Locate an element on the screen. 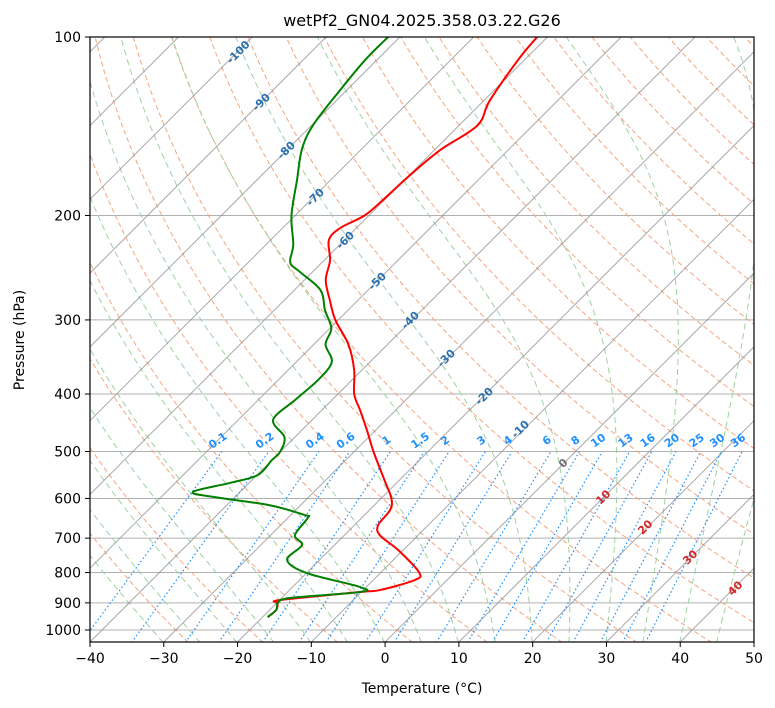 The height and width of the screenshot is (708, 775). y-tick-label: 900 is located at coordinates (67, 604).